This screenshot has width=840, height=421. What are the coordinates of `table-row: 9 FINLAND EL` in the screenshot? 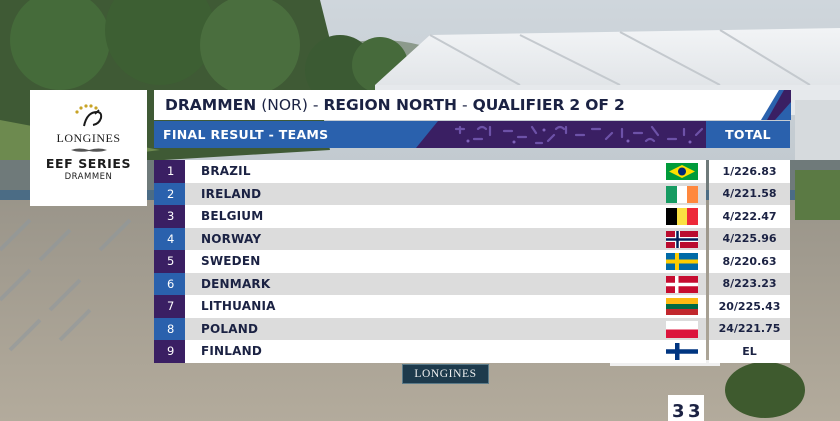 It's located at (472, 351).